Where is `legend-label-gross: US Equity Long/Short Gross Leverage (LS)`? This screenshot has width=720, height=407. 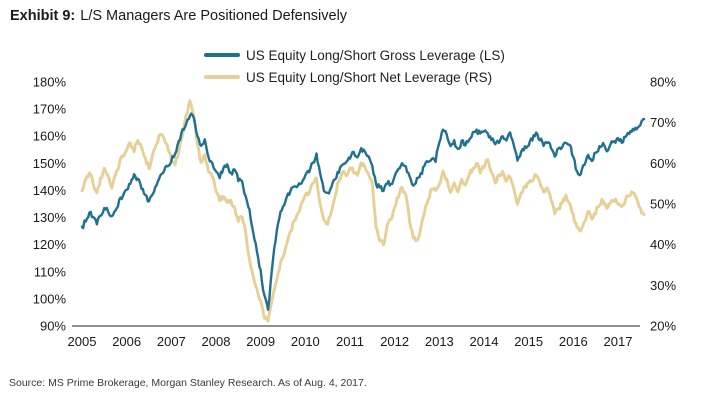 legend-label-gross: US Equity Long/Short Gross Leverage (LS) is located at coordinates (375, 55).